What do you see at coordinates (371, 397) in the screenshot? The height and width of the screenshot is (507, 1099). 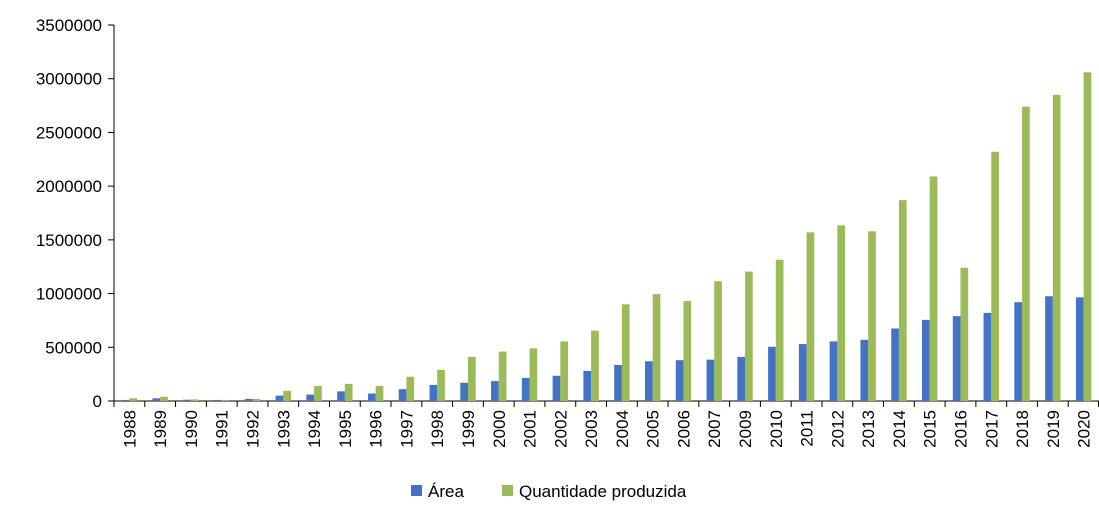 I see `bar-area-1996` at bounding box center [371, 397].